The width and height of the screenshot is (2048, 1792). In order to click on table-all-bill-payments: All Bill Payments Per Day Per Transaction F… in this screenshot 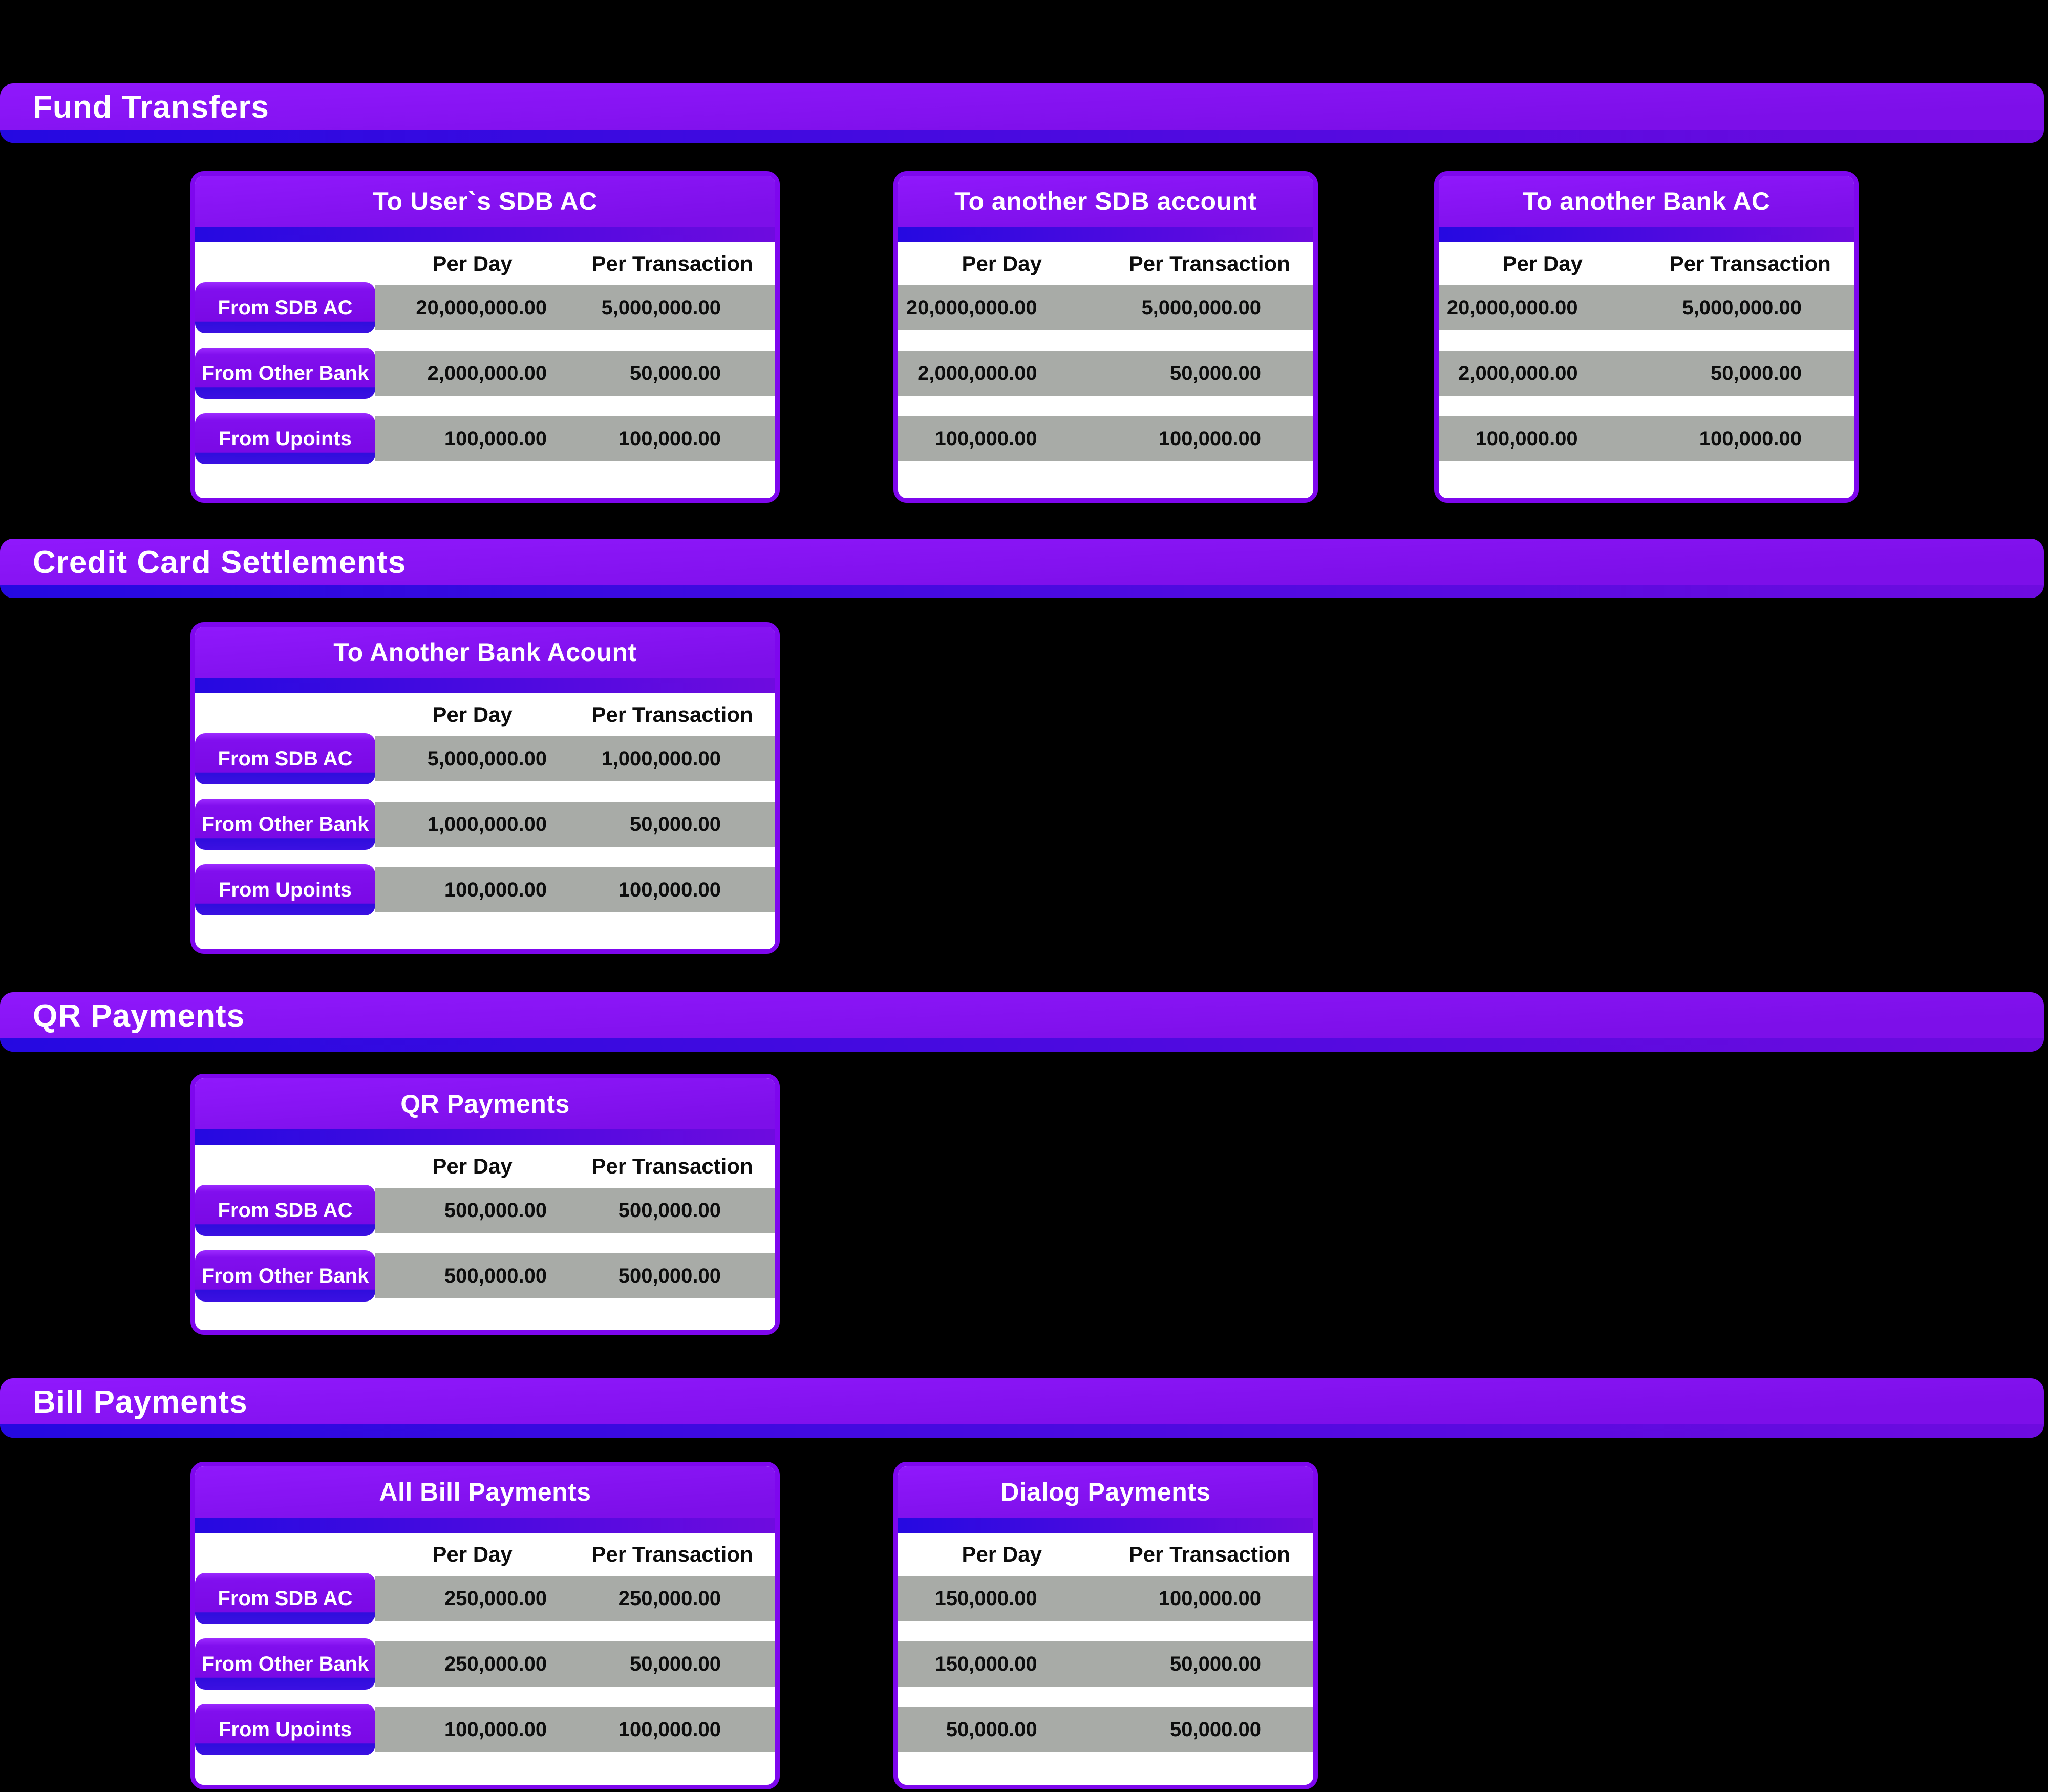, I will do `click(485, 1625)`.